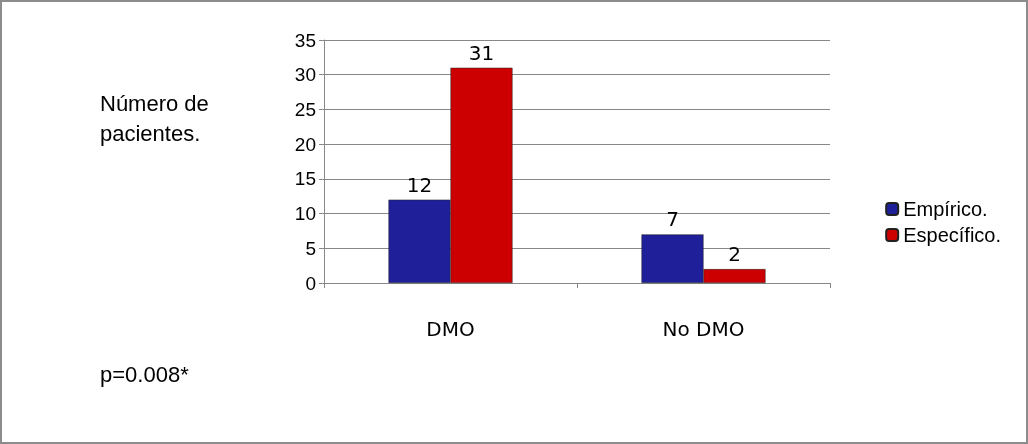 The width and height of the screenshot is (1028, 444). I want to click on data-label: 7, so click(672, 219).